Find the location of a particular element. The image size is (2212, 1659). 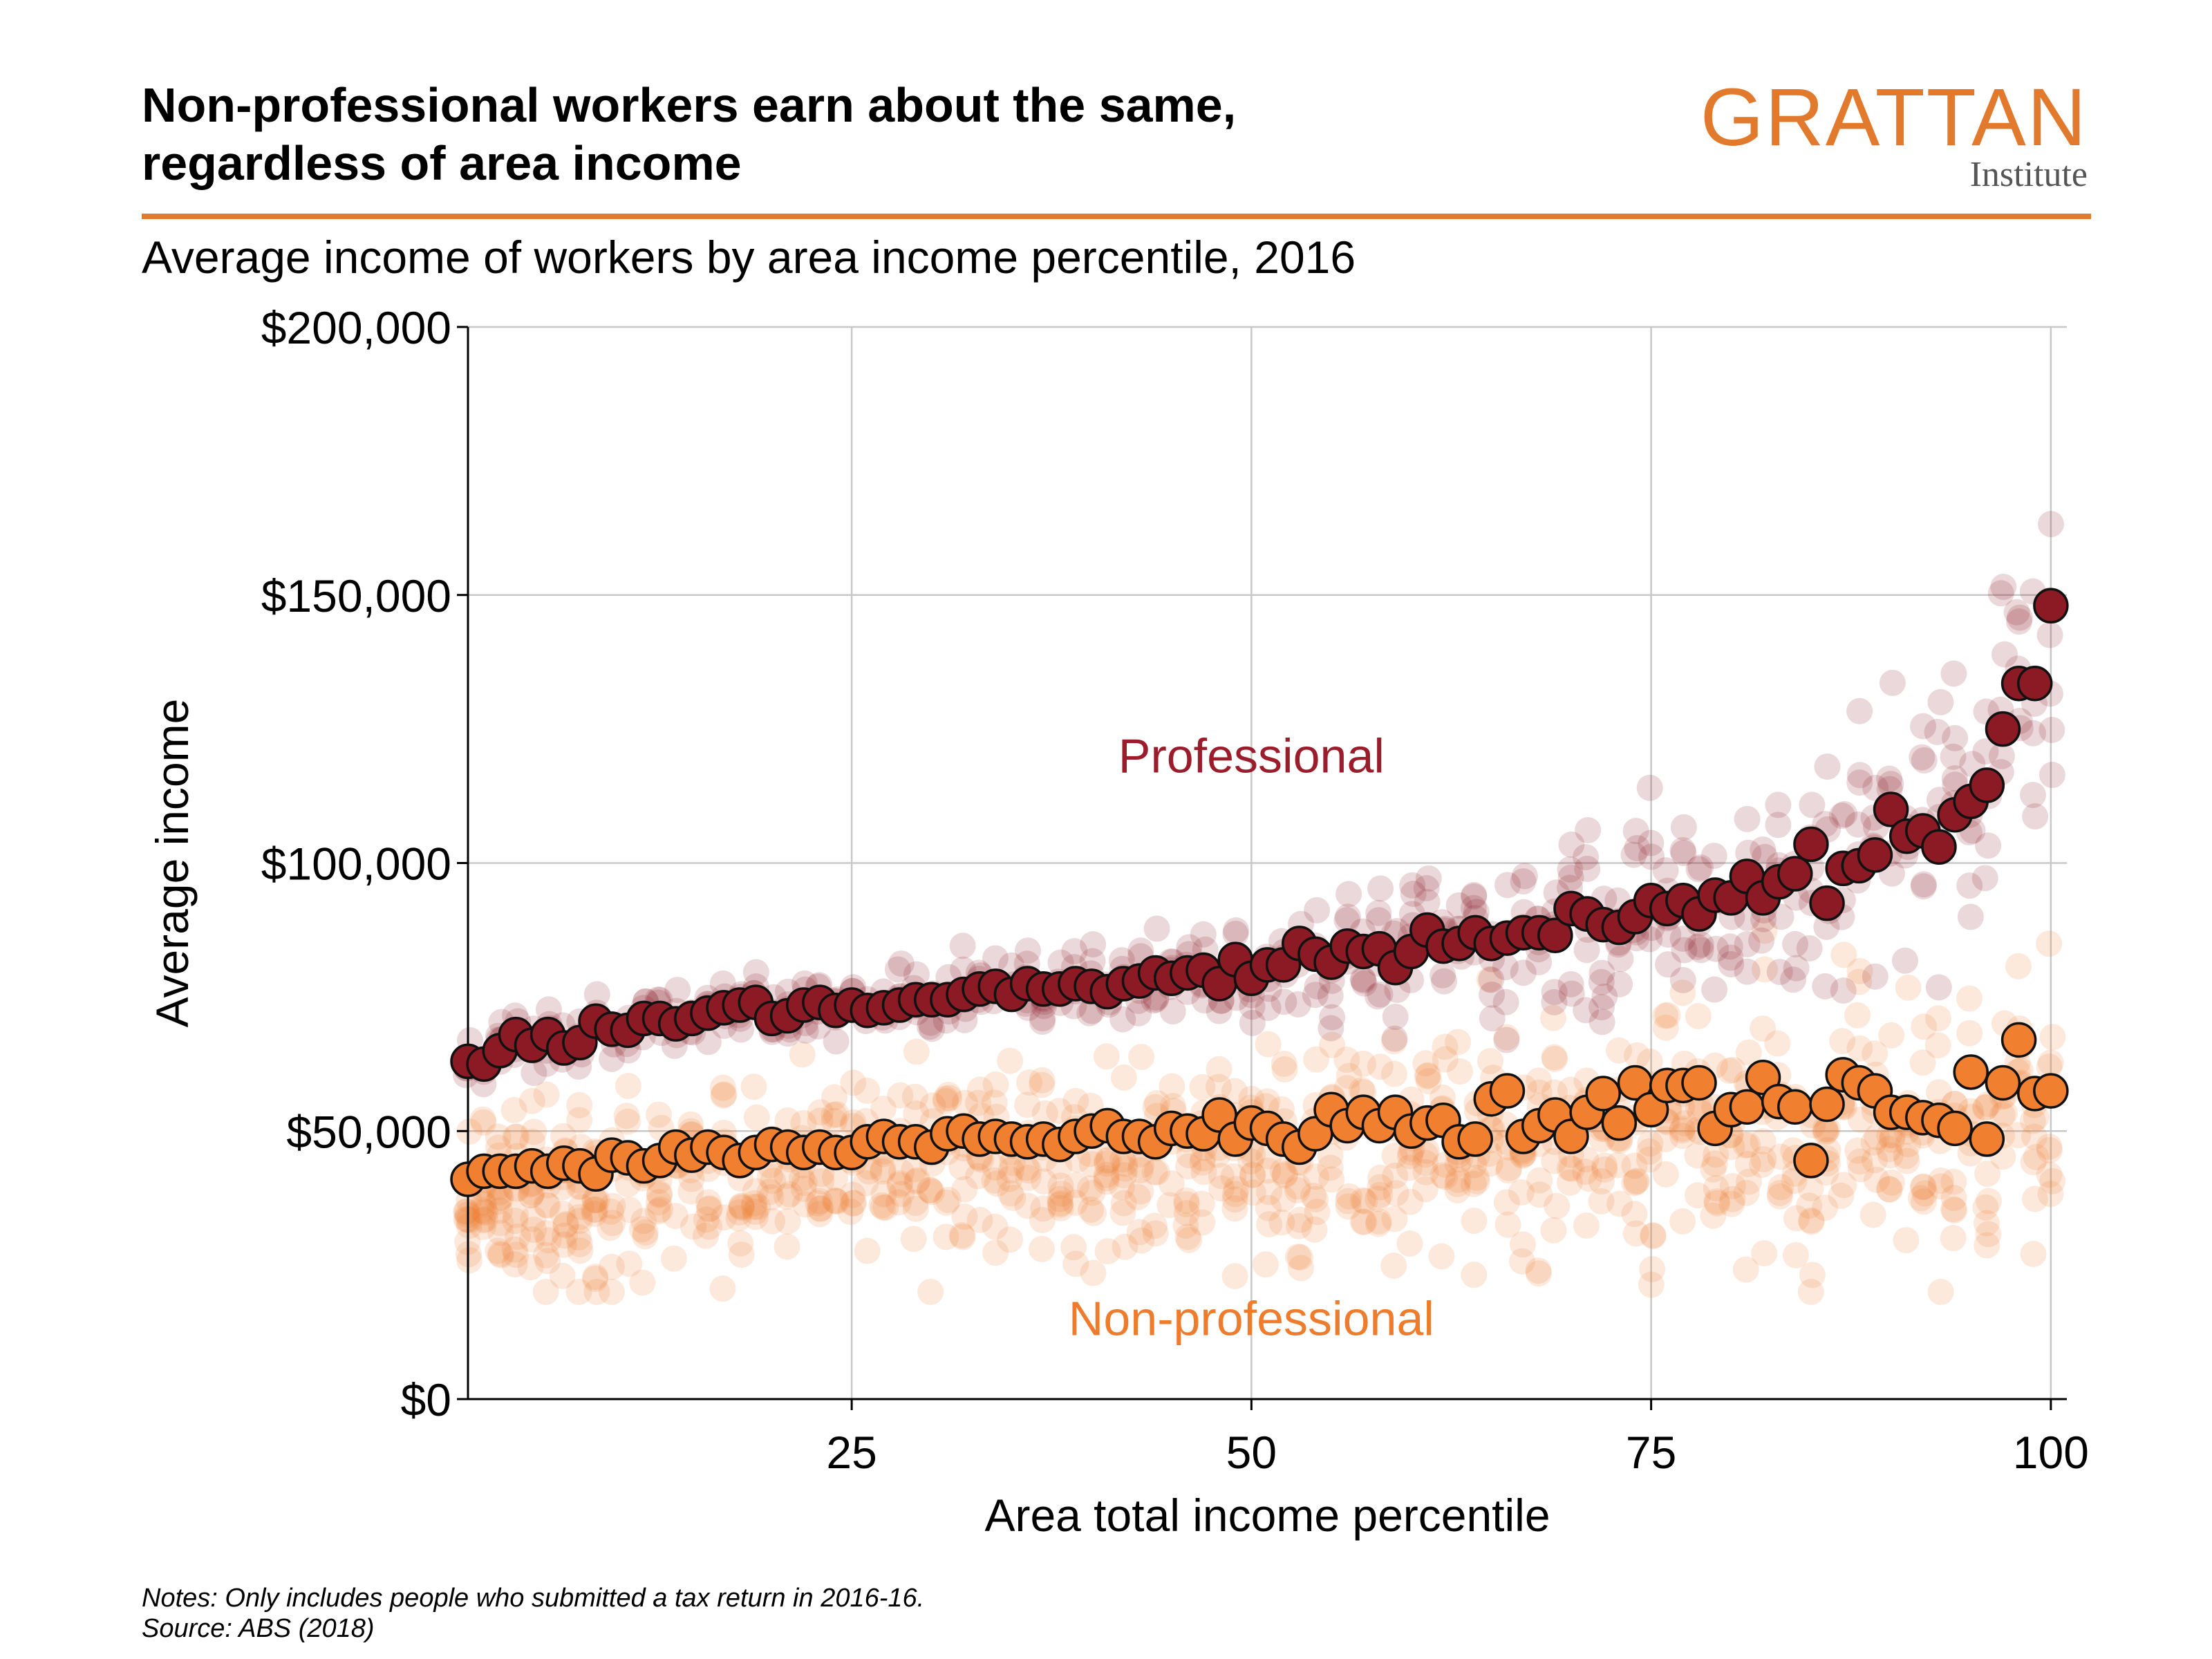

x-tick-label: 25 is located at coordinates (852, 1452).